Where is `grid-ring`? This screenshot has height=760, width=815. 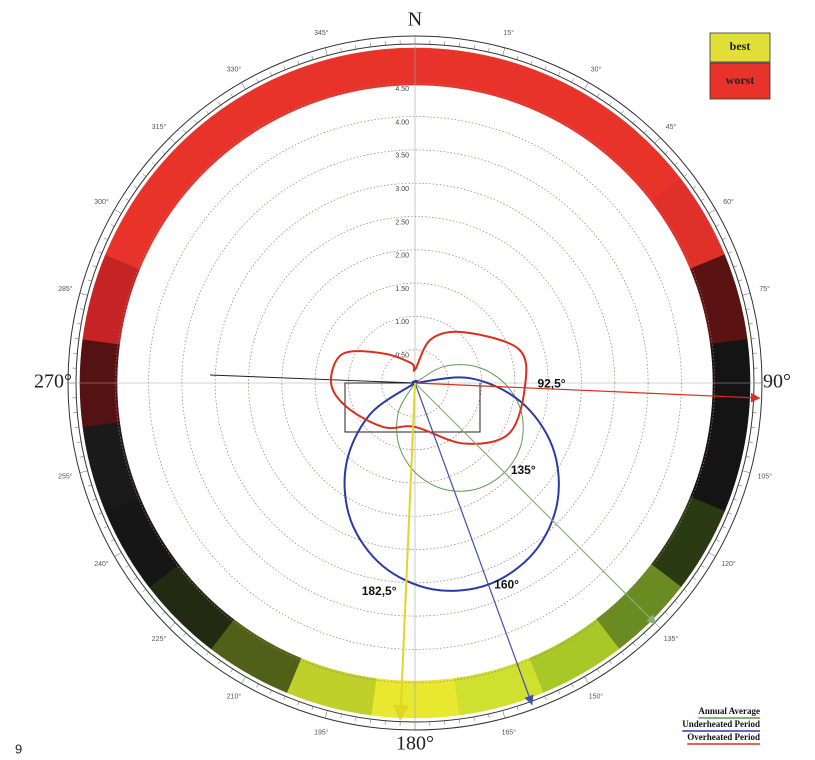
grid-ring is located at coordinates (415, 383).